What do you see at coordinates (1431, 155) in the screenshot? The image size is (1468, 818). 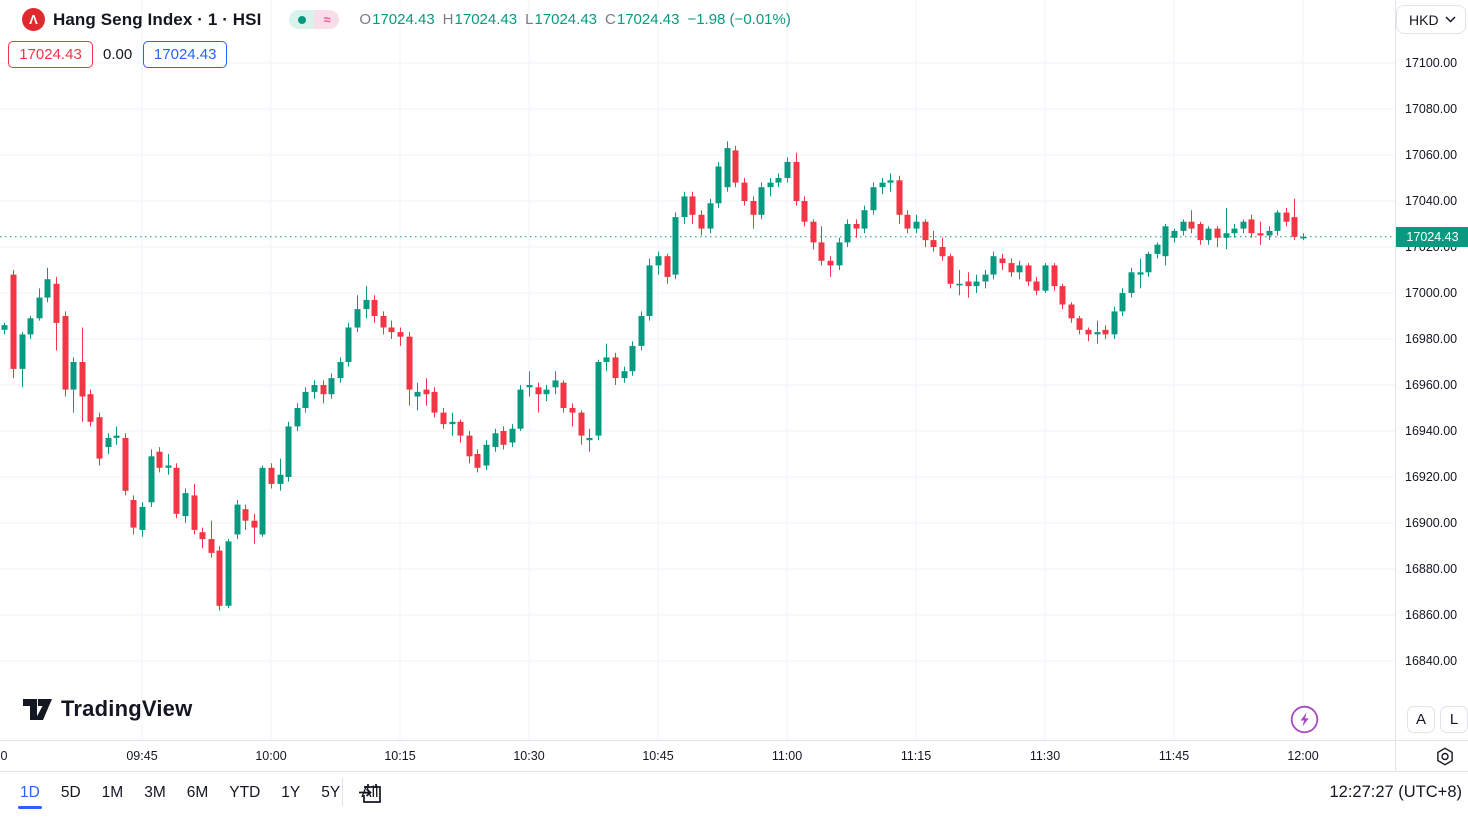 I see `price-axis-label: 17060.00` at bounding box center [1431, 155].